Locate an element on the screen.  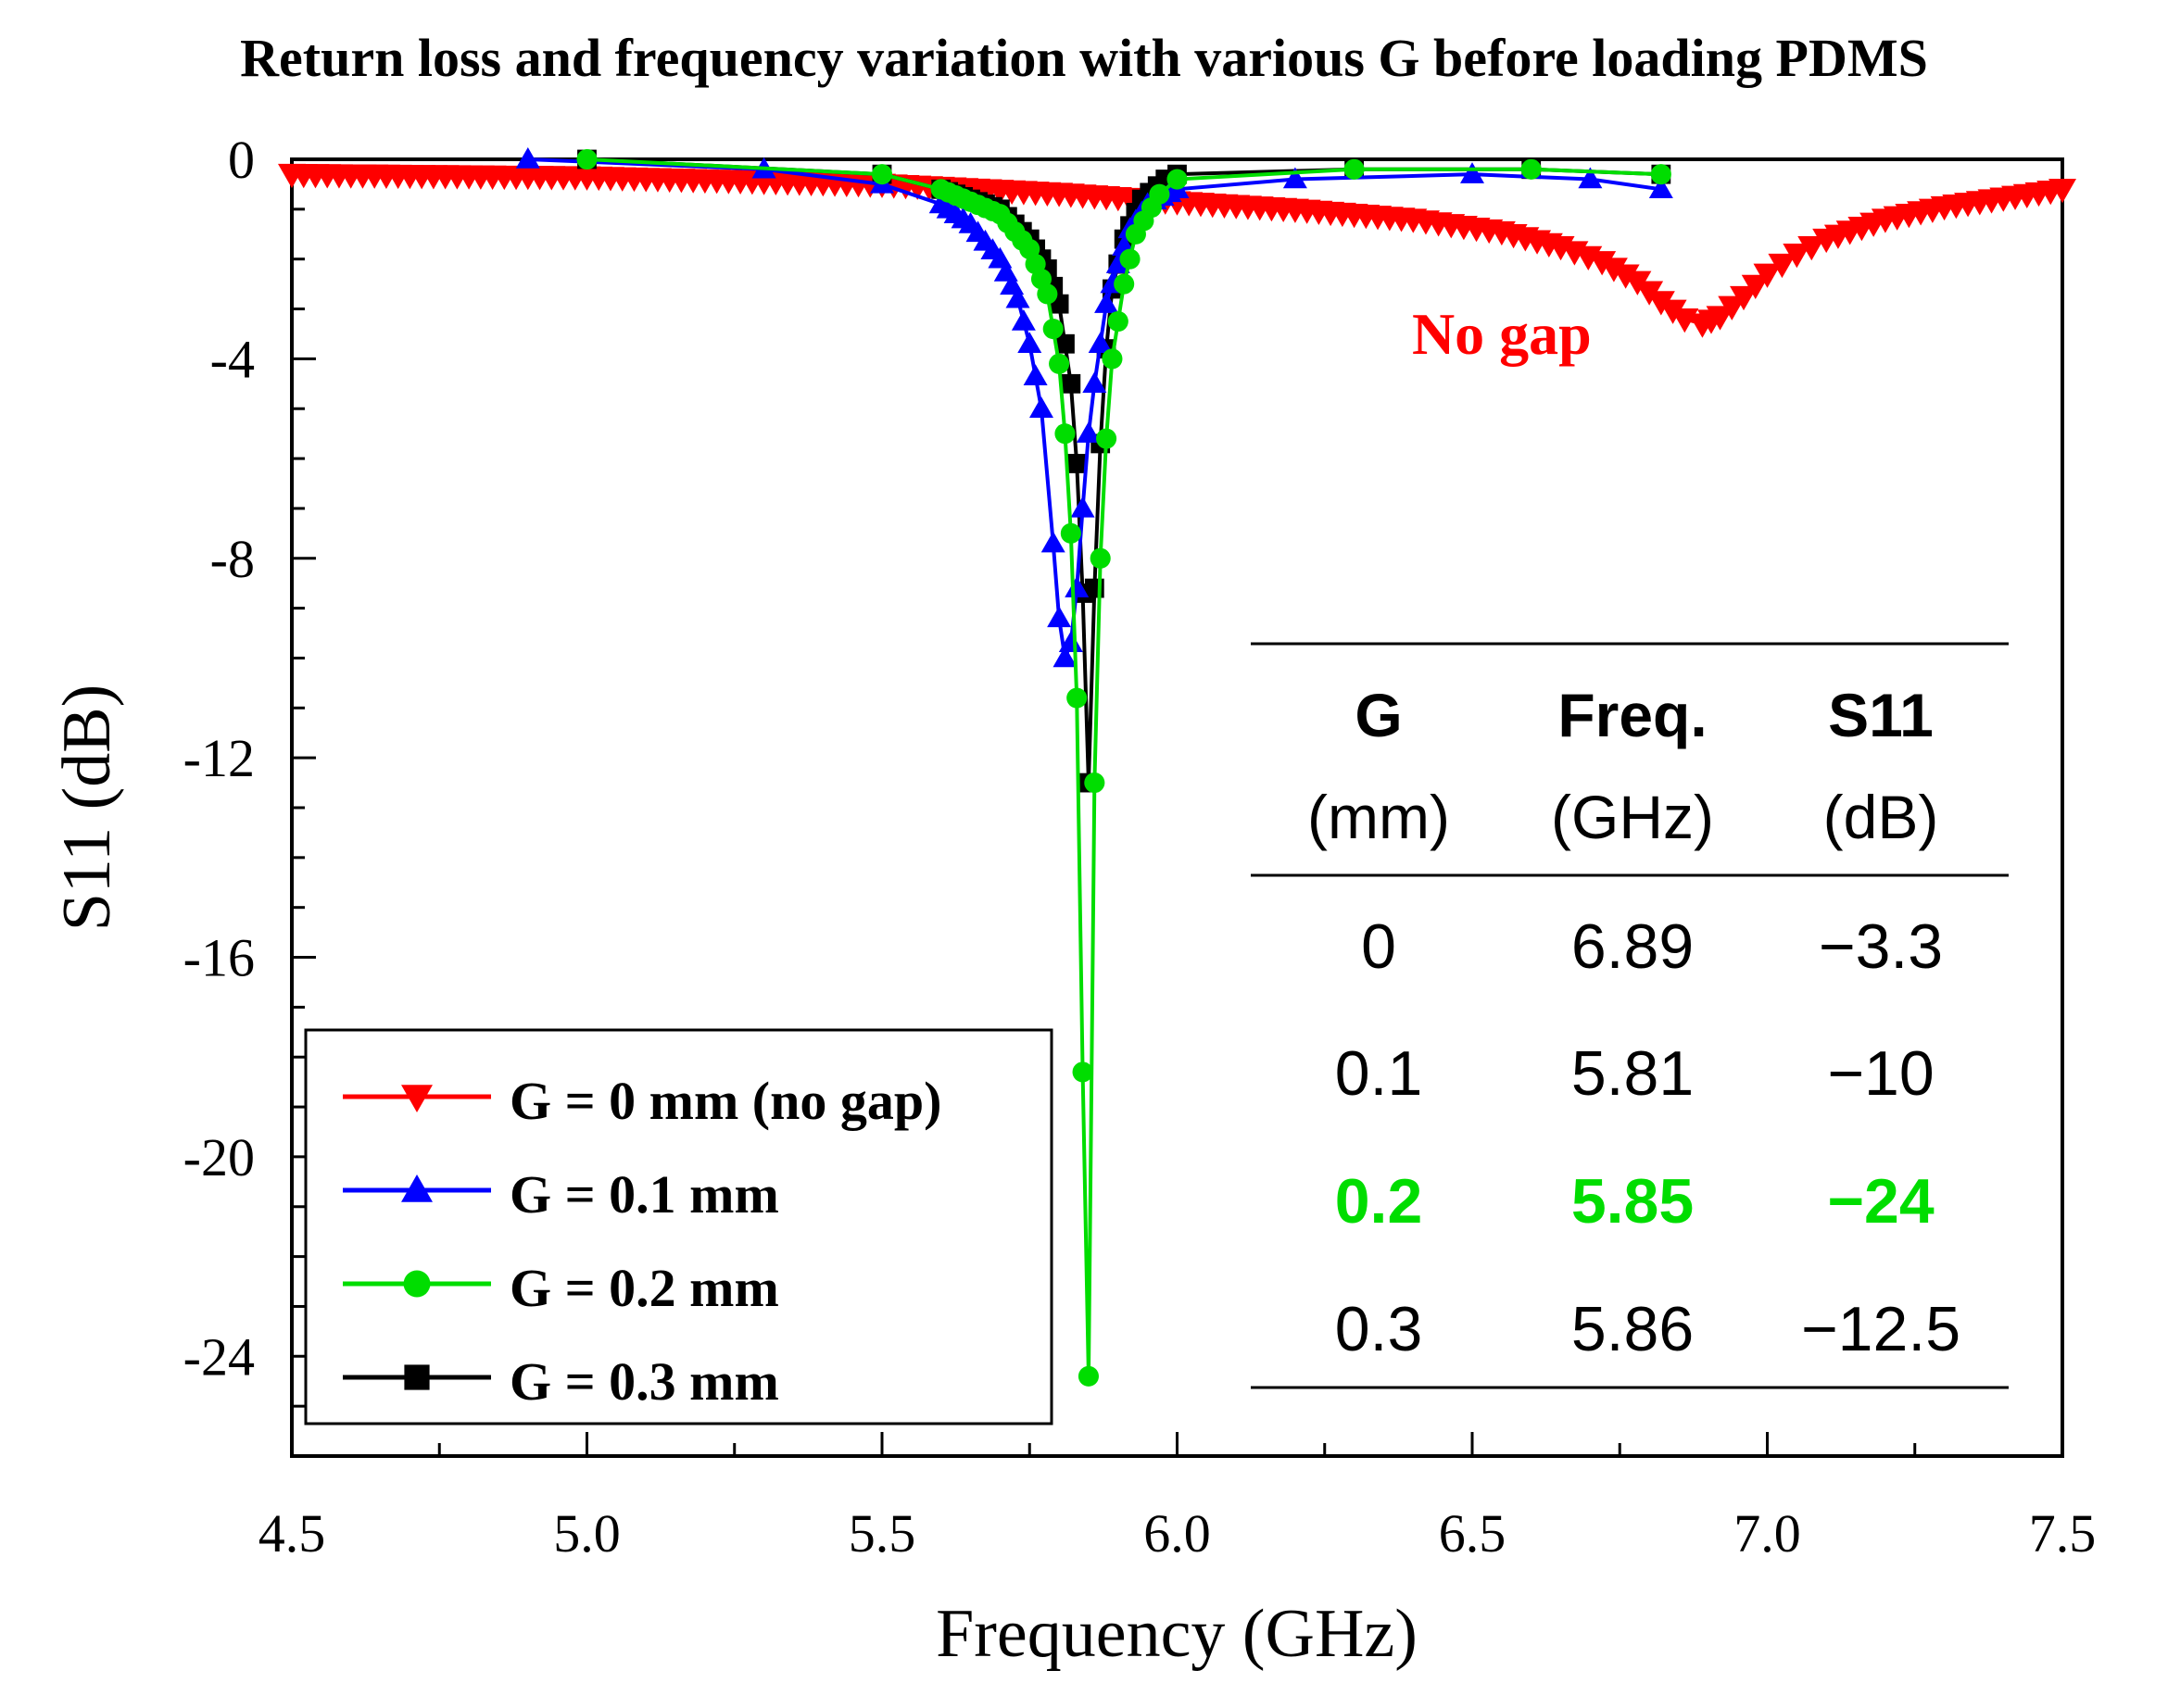
legend-marker-g0-no-gap is located at coordinates (417, 1098).